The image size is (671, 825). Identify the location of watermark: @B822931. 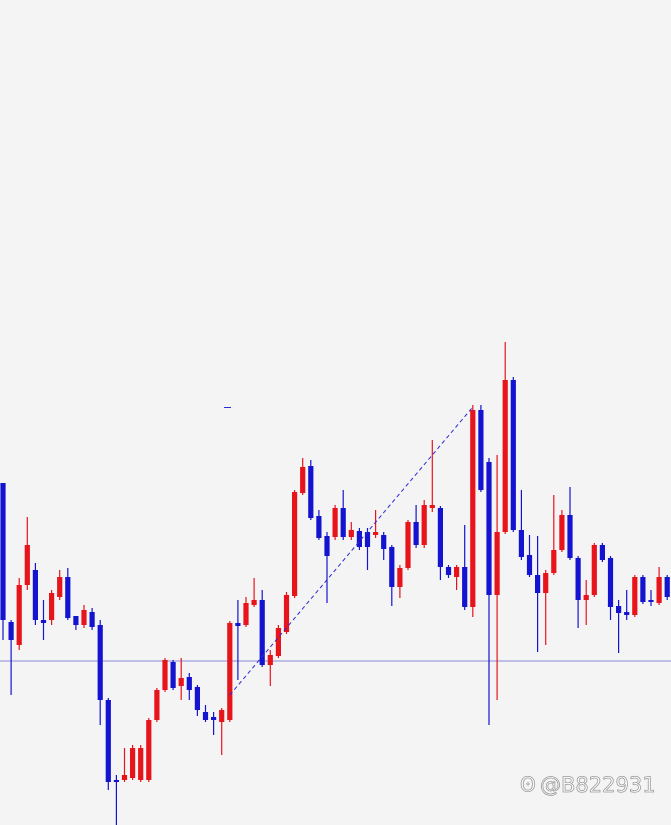
(598, 785).